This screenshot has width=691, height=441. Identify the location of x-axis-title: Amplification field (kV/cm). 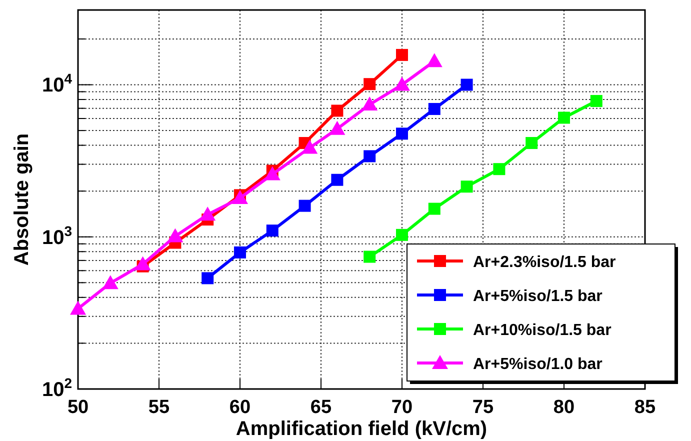
(362, 429).